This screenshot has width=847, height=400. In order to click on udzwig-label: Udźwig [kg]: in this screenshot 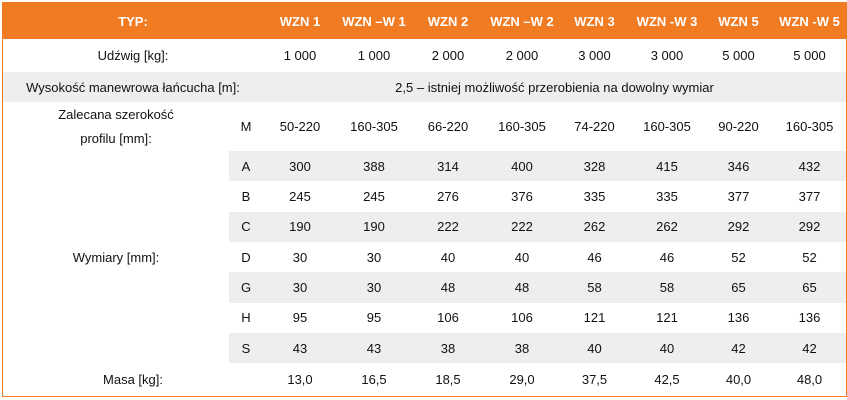, I will do `click(133, 55)`.